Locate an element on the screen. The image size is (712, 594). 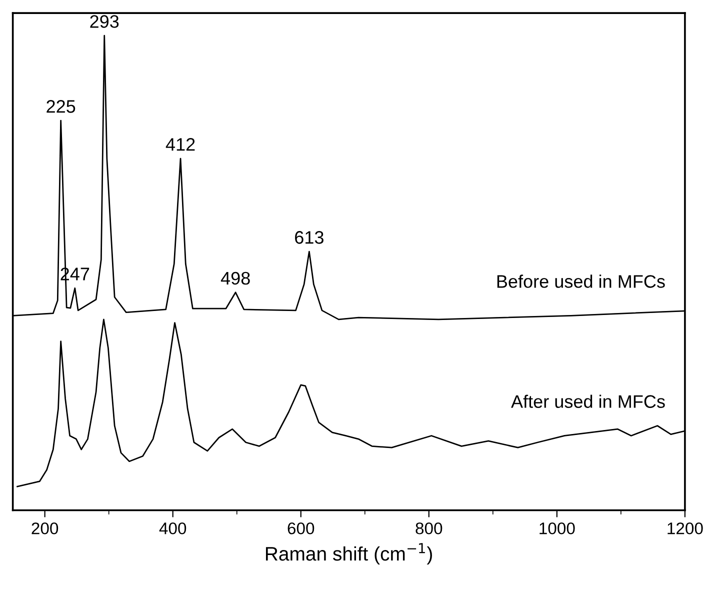
series-label: Before used in MFCs is located at coordinates (581, 281).